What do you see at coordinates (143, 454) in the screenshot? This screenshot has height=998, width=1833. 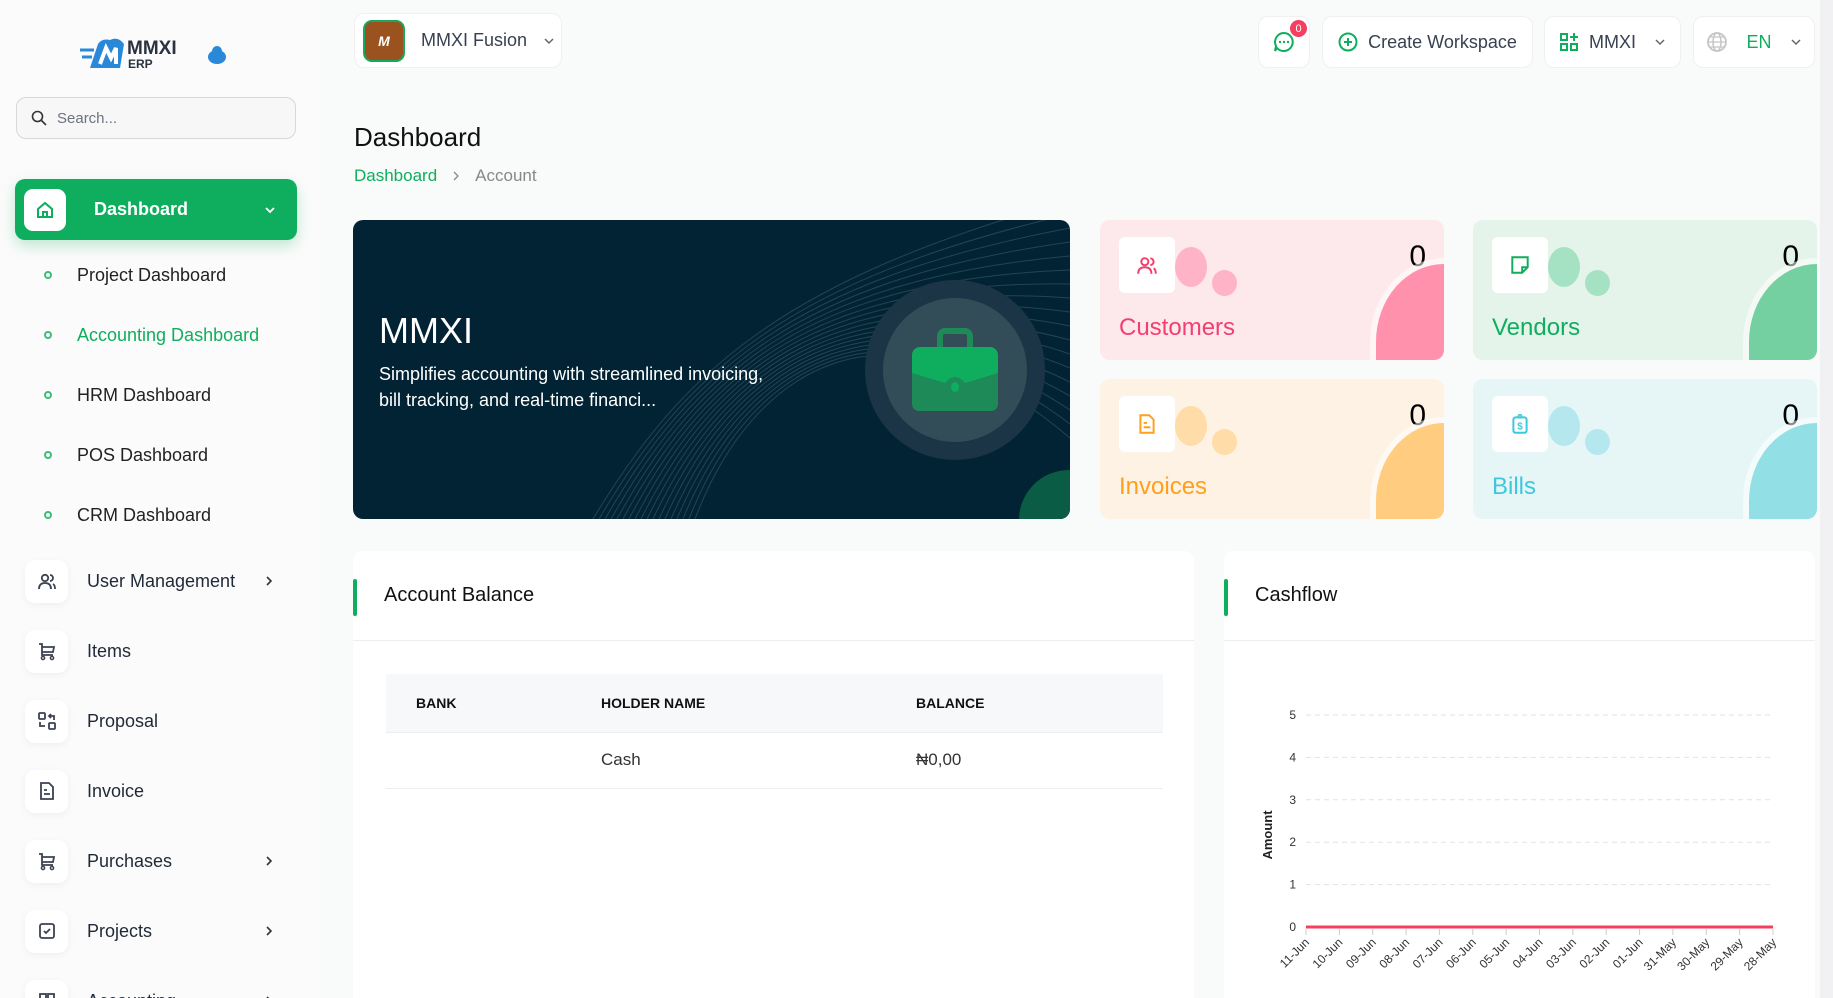 I see `sidebar-subitem-label: POS Dashboard` at bounding box center [143, 454].